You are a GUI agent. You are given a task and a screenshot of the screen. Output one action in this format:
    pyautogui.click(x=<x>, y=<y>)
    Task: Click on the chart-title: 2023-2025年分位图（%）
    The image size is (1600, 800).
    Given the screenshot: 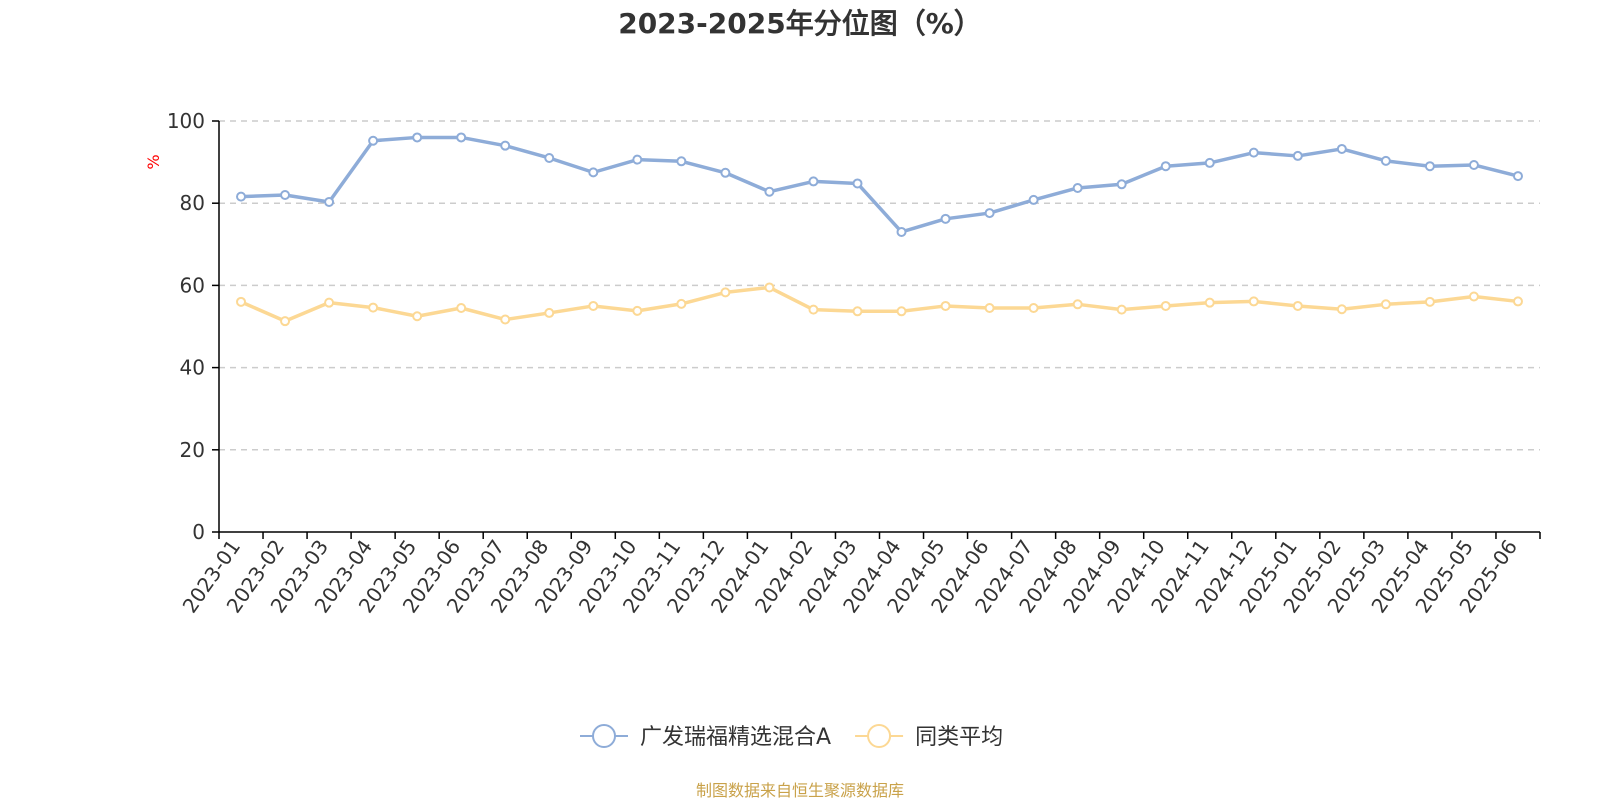 What is the action you would take?
    pyautogui.click(x=800, y=23)
    